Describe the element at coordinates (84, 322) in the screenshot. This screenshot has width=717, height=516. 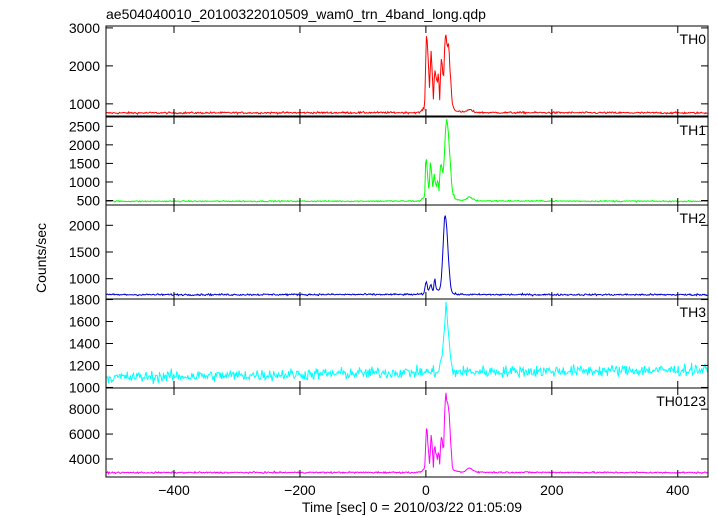
I see `y-tick-label: 1600` at that location.